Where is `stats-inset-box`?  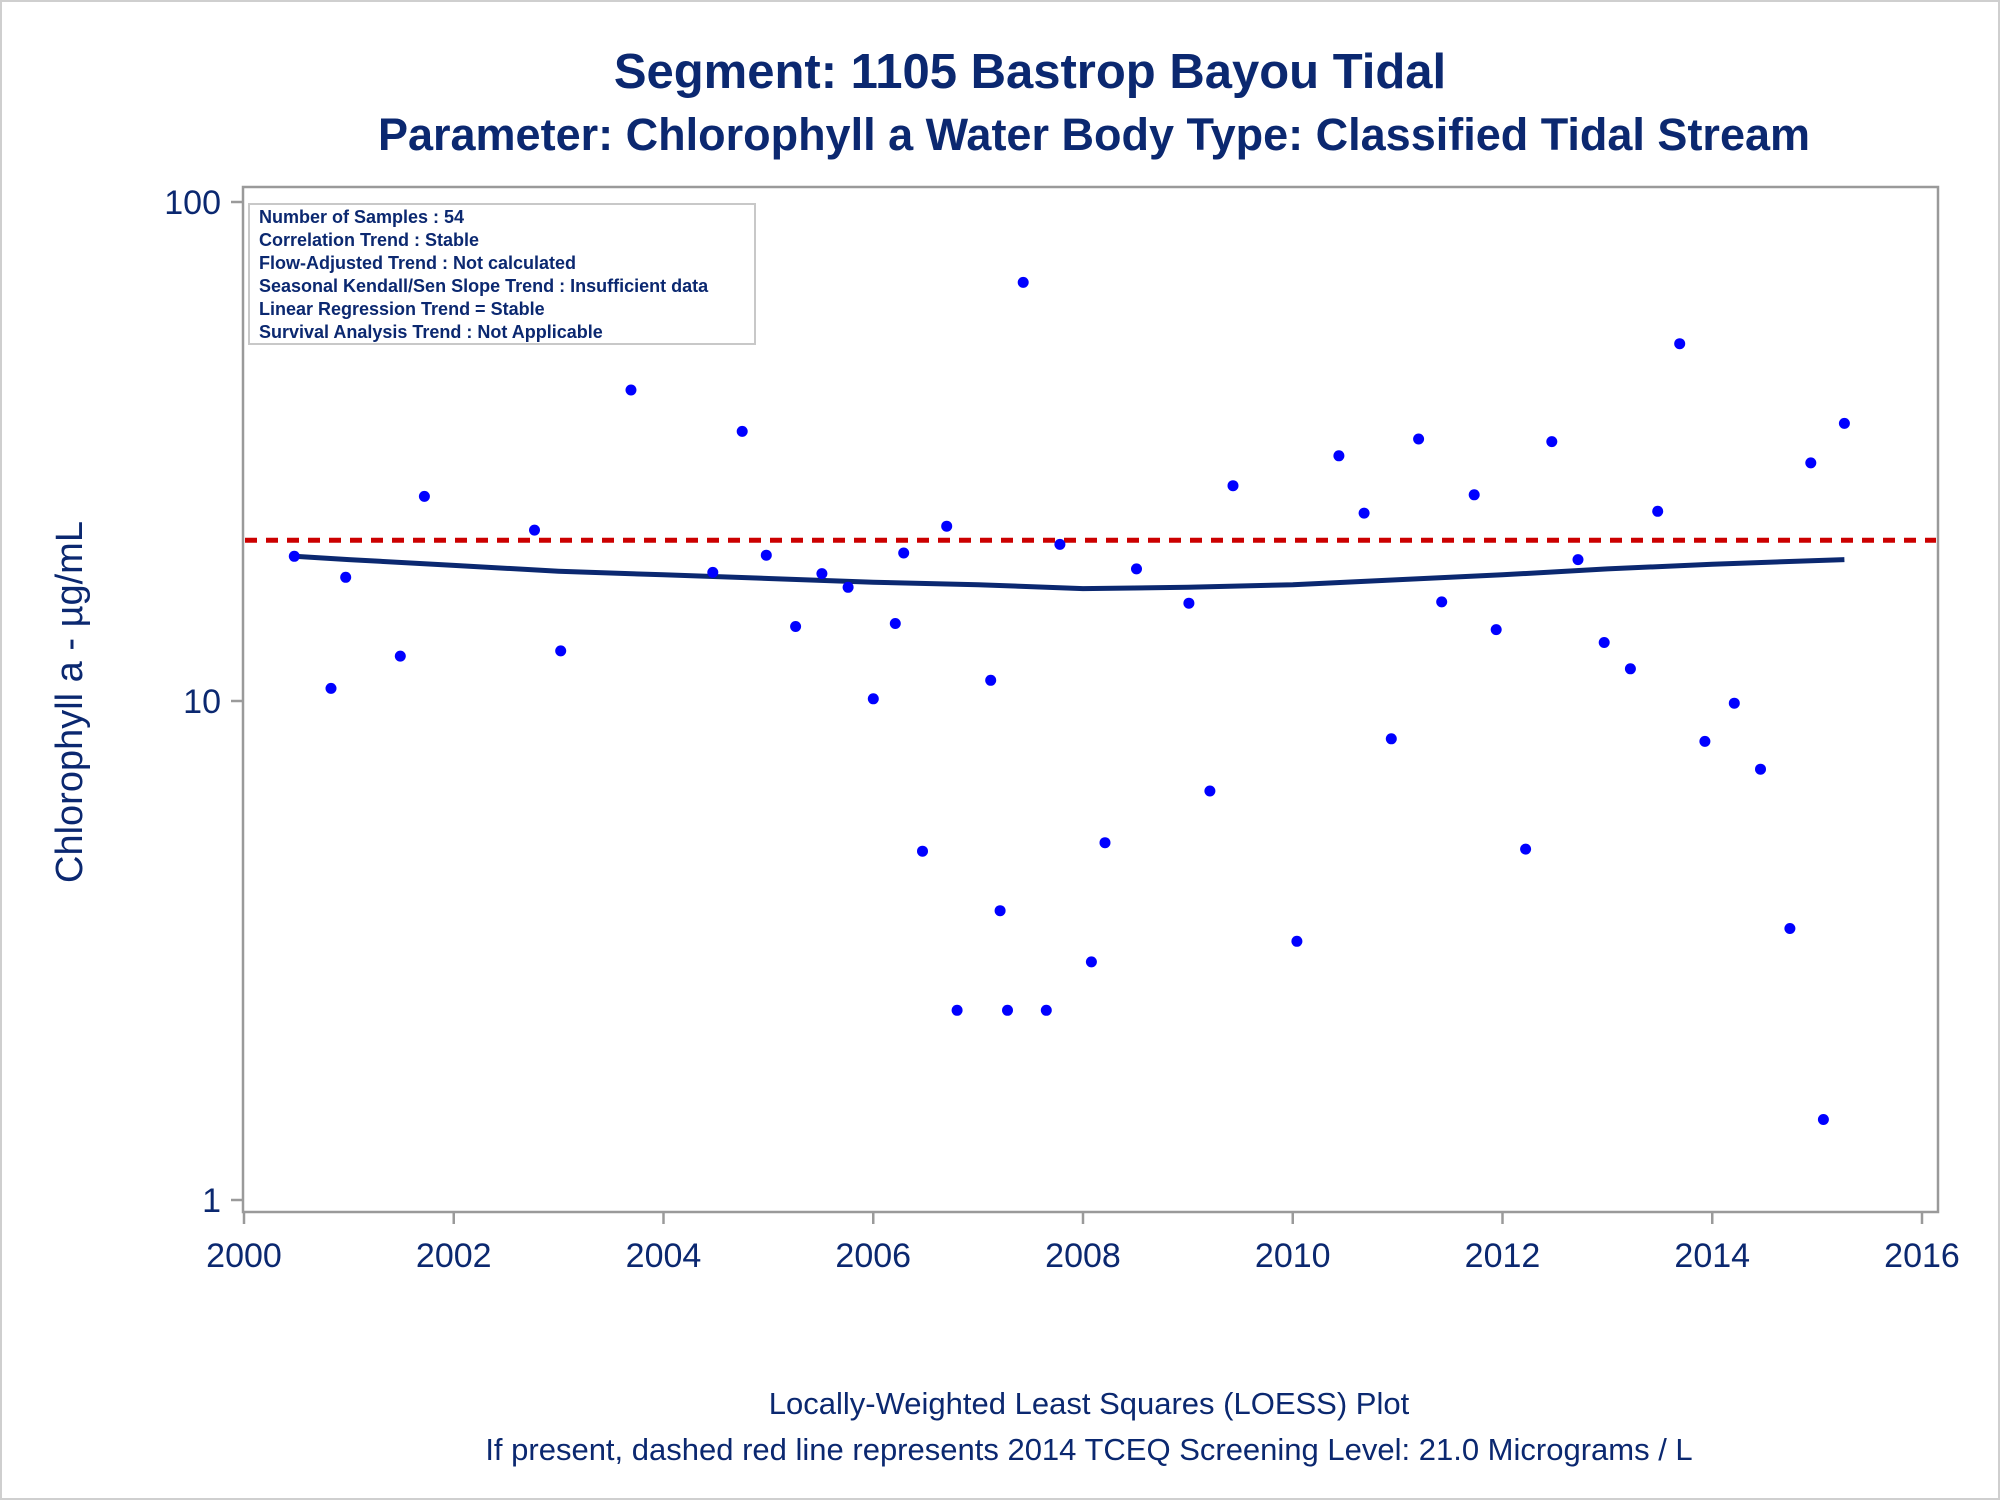 stats-inset-box is located at coordinates (502, 274).